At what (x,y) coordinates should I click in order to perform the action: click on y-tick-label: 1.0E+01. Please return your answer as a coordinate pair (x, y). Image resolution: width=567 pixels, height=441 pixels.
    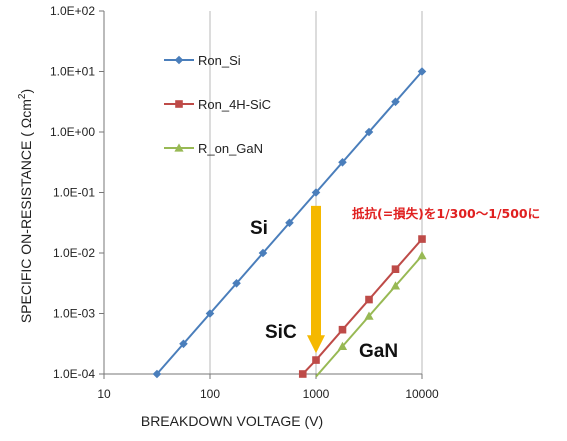
    Looking at the image, I should click on (72, 72).